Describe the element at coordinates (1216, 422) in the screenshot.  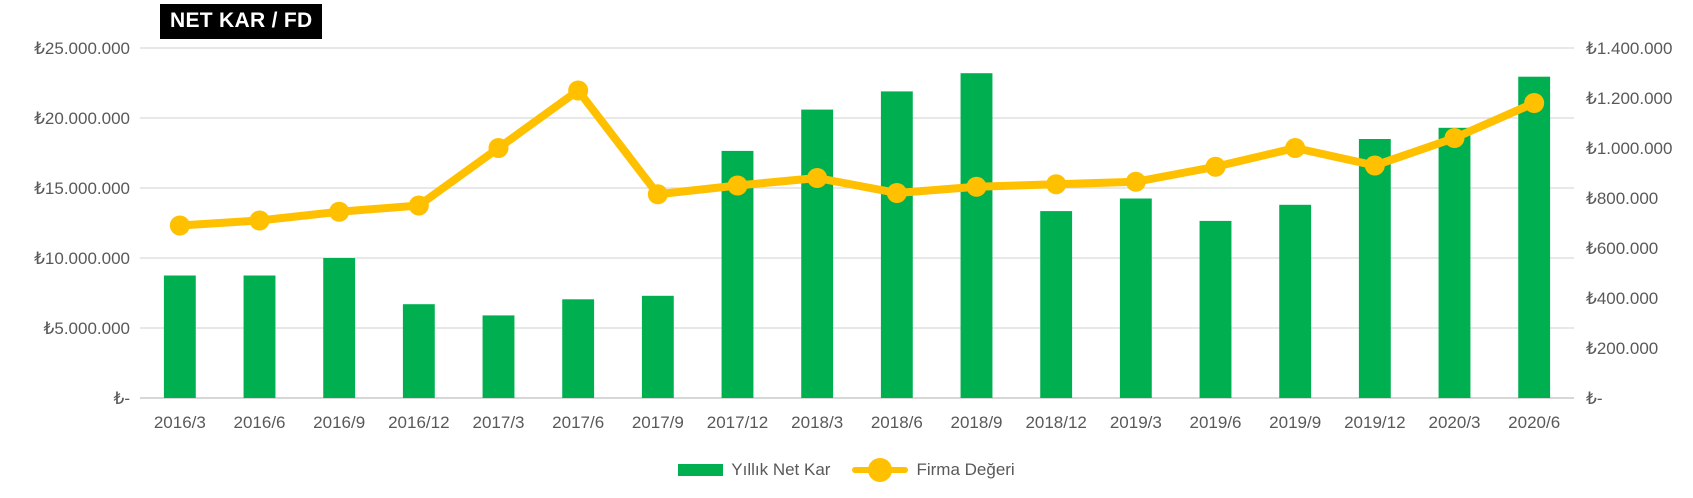
I see `x-axis-tick-label: 2019/6` at that location.